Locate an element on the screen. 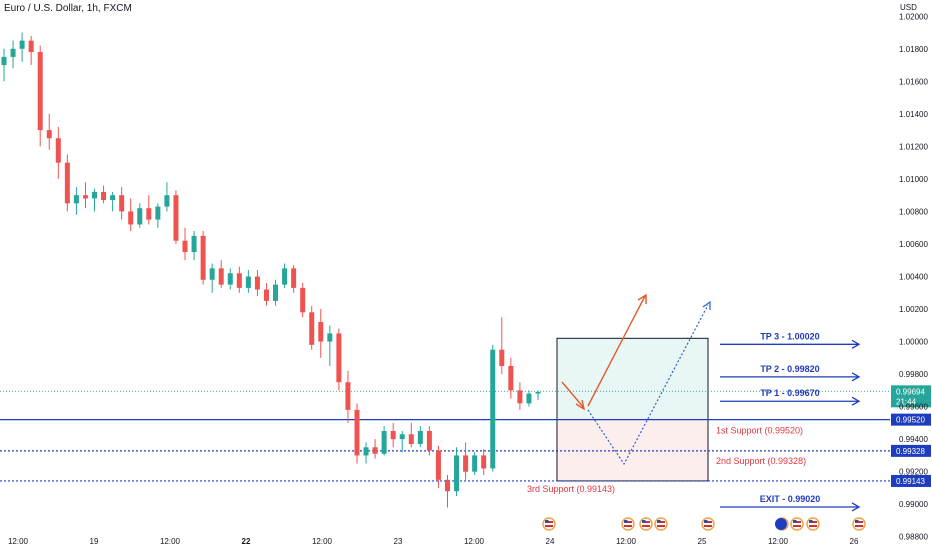 The width and height of the screenshot is (932, 550). tp3-arrow-head is located at coordinates (856, 344).